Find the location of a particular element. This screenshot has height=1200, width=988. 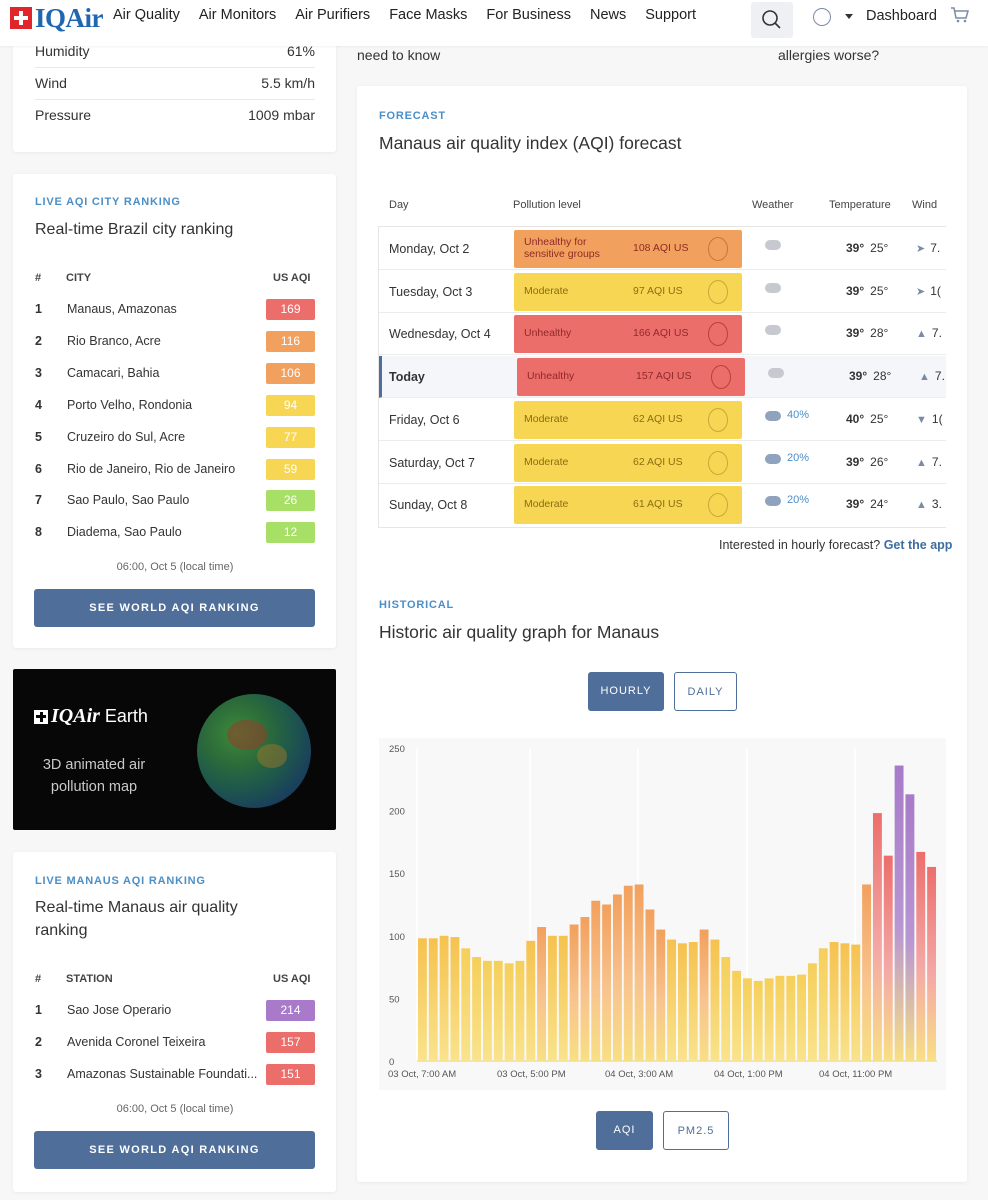

city-name: Sao Paulo, Sao Paulo is located at coordinates (128, 500).